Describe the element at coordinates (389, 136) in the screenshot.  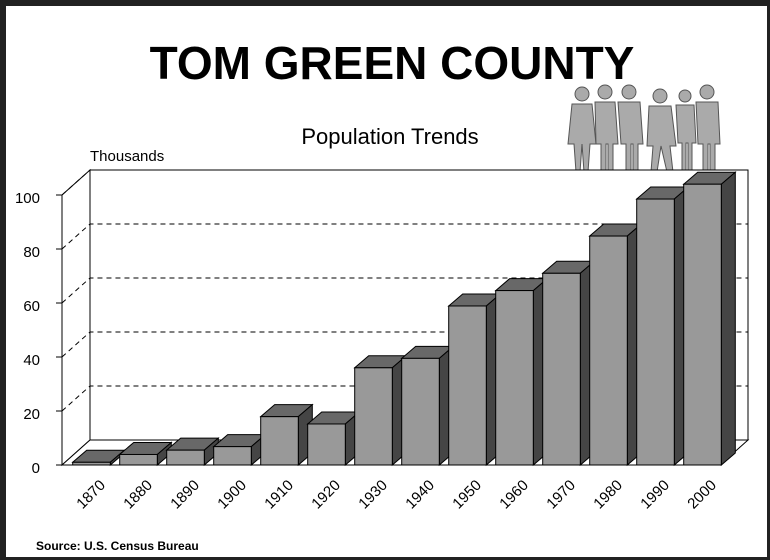
I see `chart-subtitle: Population Trends` at that location.